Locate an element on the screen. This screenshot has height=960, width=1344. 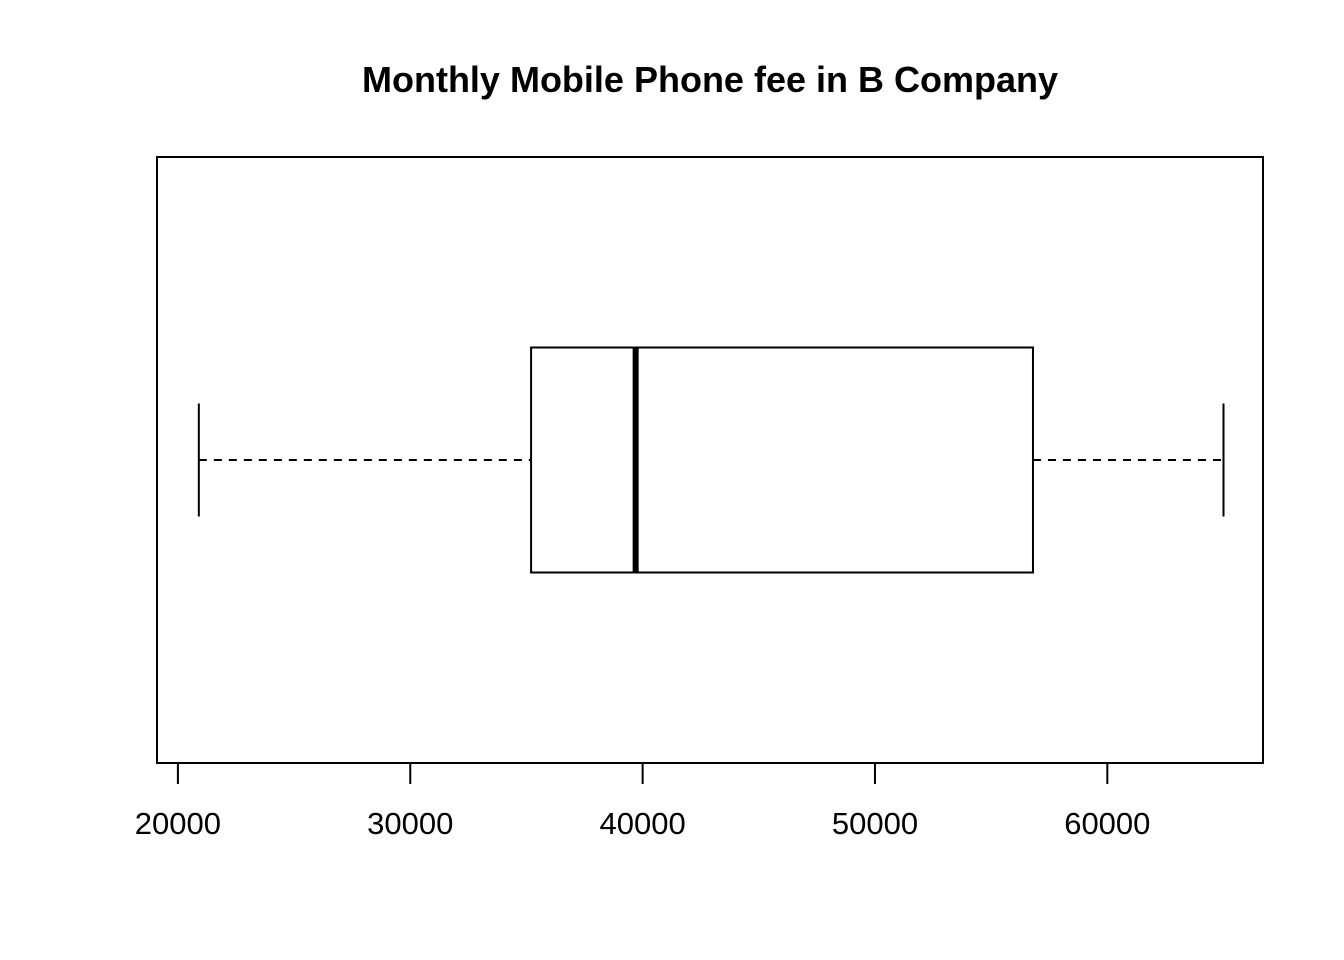
x-tick-label: 50000 is located at coordinates (875, 823).